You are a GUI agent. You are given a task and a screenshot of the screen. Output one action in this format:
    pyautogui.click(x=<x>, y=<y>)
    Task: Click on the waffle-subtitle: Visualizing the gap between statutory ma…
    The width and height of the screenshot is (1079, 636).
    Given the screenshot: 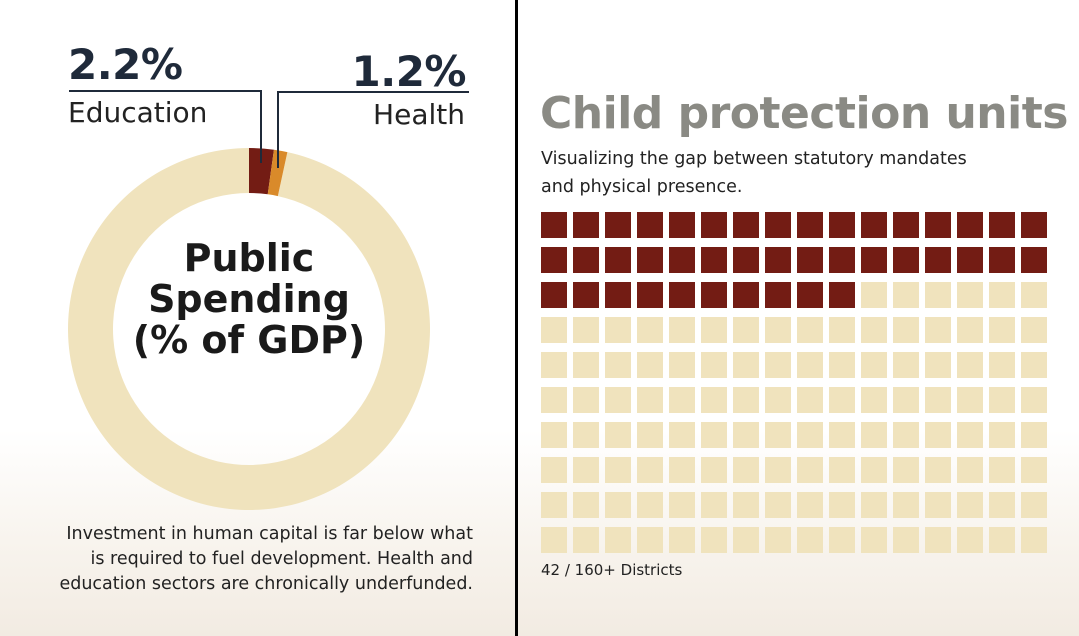 What is the action you would take?
    pyautogui.click(x=801, y=173)
    